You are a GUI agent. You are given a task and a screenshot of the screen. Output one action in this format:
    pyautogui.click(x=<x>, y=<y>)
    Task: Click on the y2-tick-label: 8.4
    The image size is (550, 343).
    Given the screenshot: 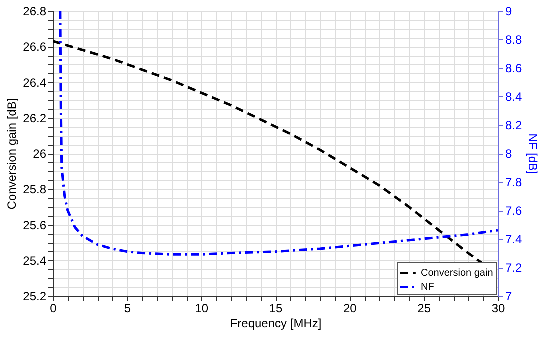 What is the action you would take?
    pyautogui.click(x=514, y=97)
    